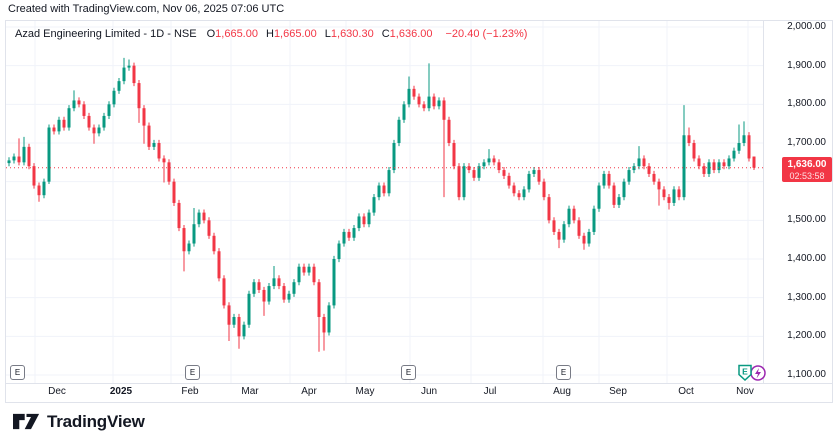  Describe the element at coordinates (349, 34) in the screenshot. I see `ohlc-item: L1,630.30` at that location.